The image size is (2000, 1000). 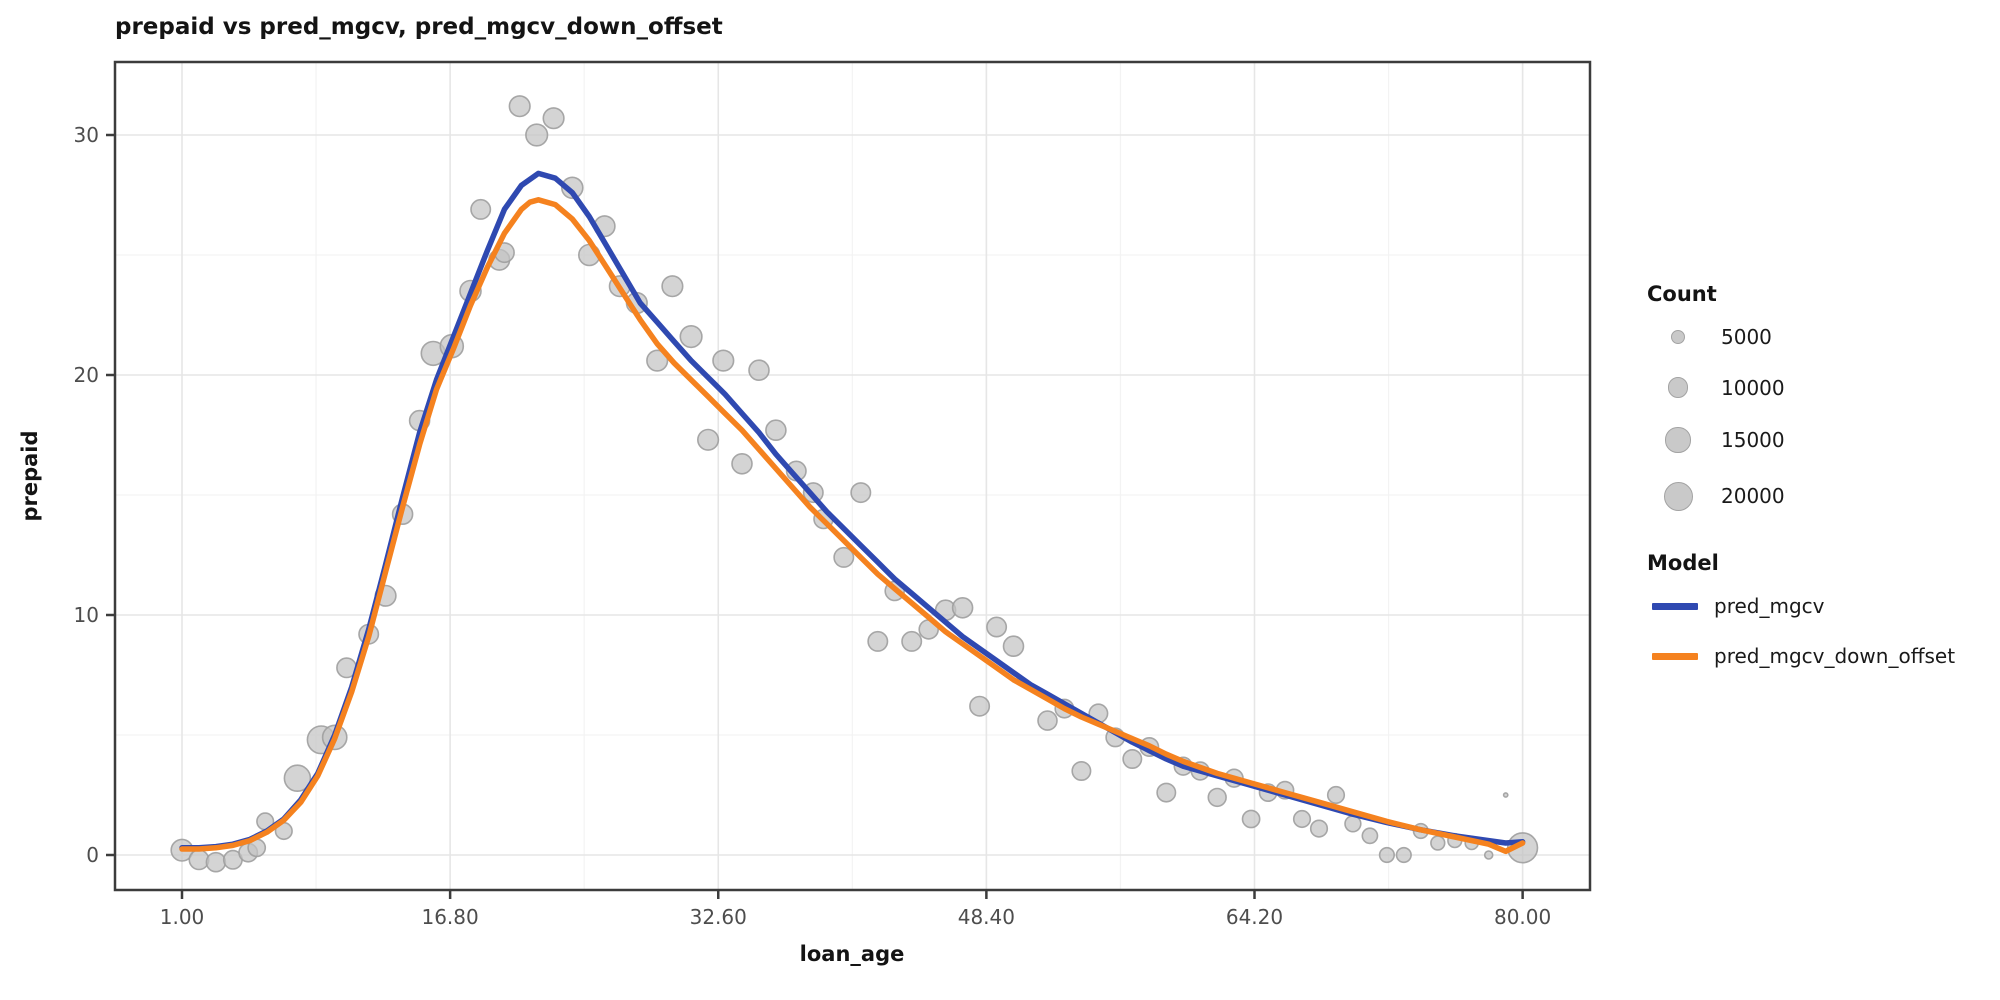 What do you see at coordinates (1678, 496) in the screenshot?
I see `count-20000-circle-icon` at bounding box center [1678, 496].